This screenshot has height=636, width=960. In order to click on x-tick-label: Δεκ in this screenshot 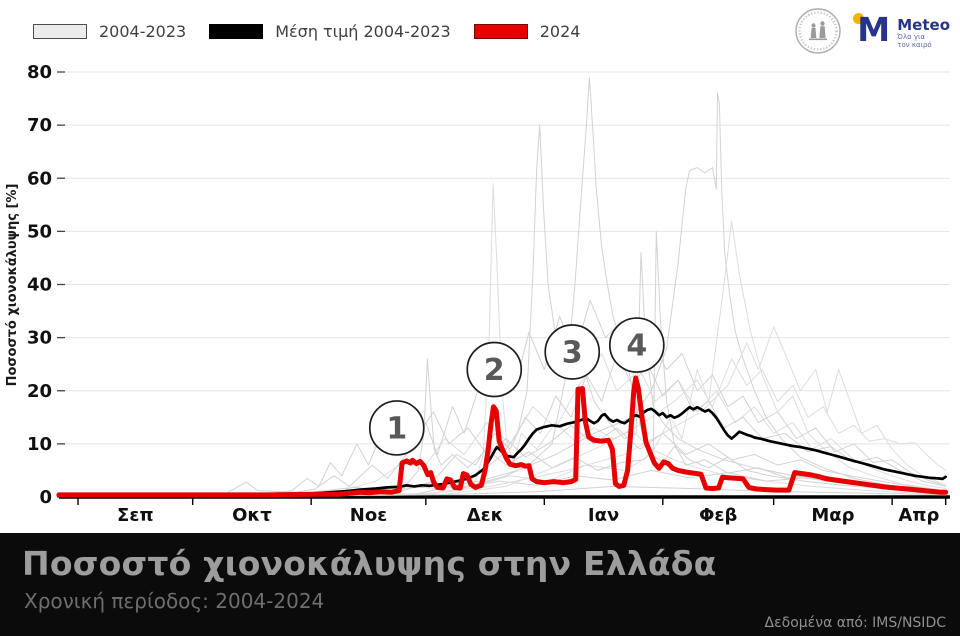, I will do `click(485, 515)`.